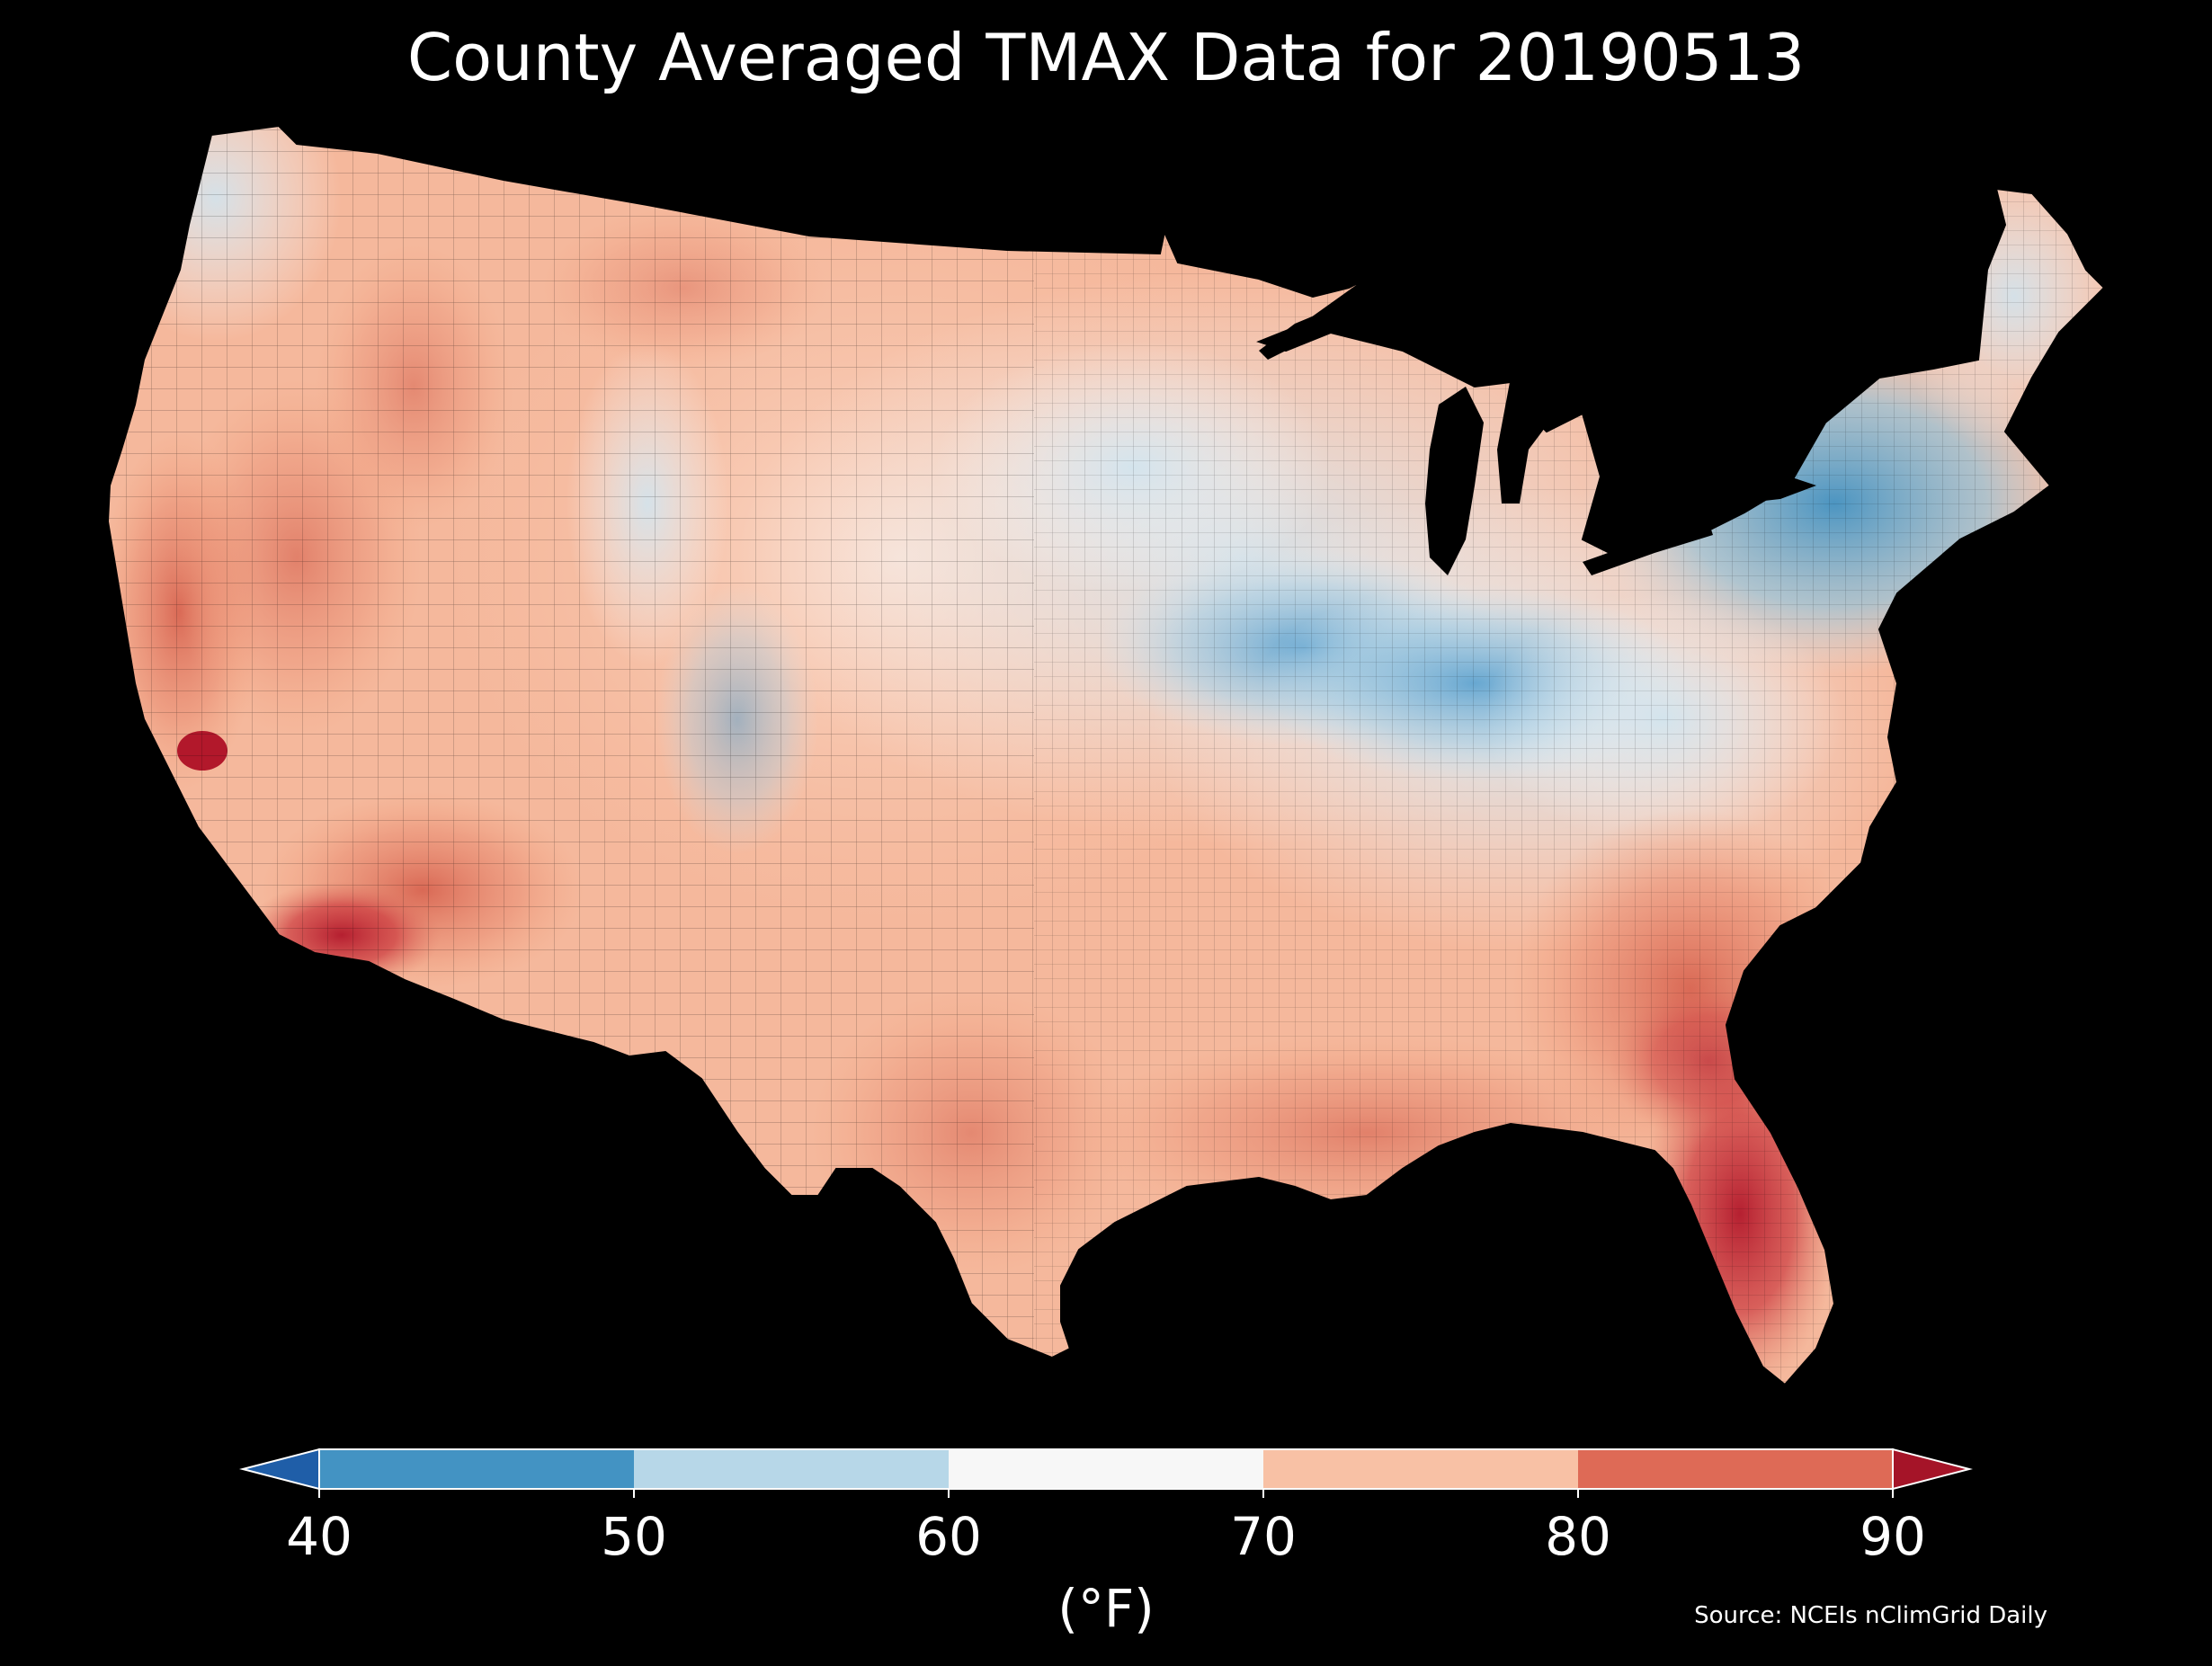 This screenshot has width=2212, height=1666. Describe the element at coordinates (1578, 1537) in the screenshot. I see `colorbar-tick-label: 80` at that location.